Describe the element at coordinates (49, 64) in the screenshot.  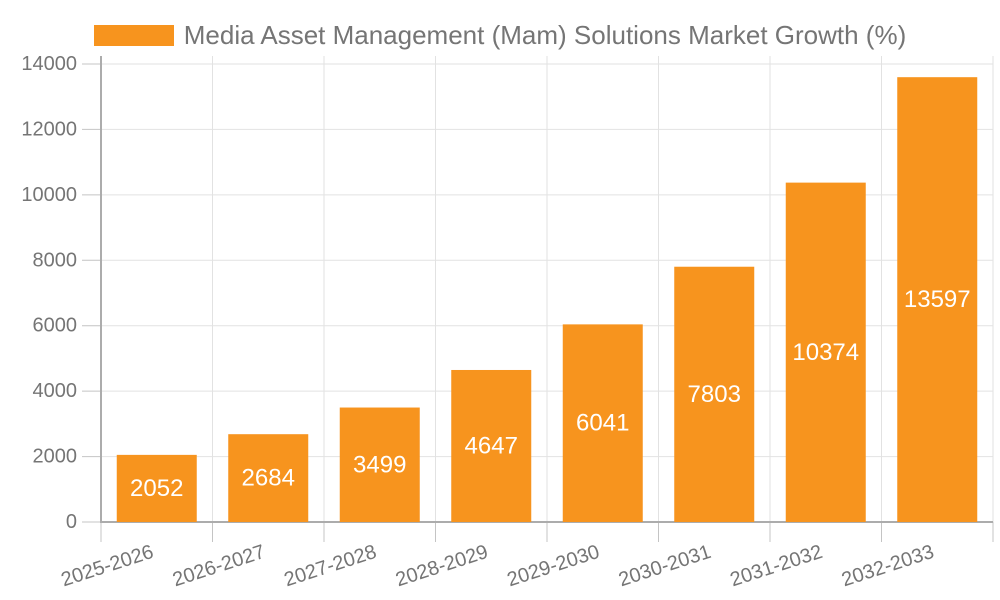
I see `y-tick-label: 14000` at that location.